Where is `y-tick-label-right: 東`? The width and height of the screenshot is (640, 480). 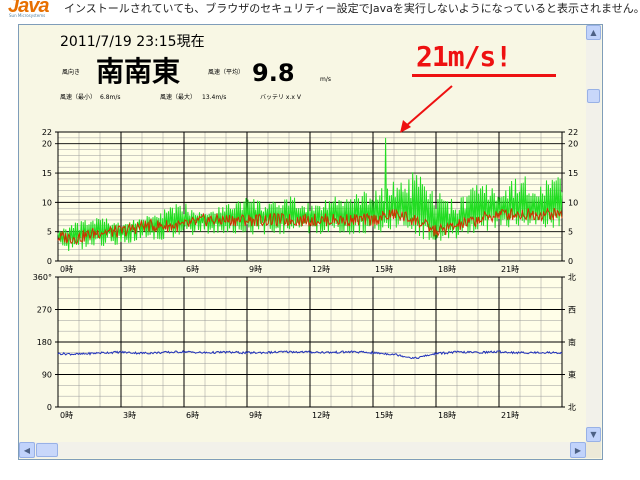
y-tick-label-right: 東 is located at coordinates (572, 375).